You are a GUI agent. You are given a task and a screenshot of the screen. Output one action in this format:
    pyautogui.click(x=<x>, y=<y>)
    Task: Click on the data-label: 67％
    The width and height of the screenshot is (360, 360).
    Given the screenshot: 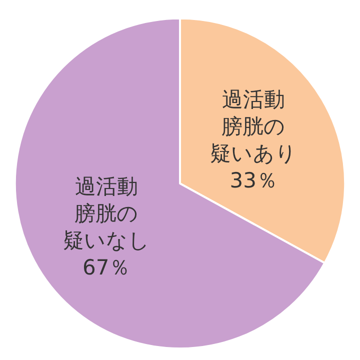 What is the action you would take?
    pyautogui.click(x=106, y=267)
    